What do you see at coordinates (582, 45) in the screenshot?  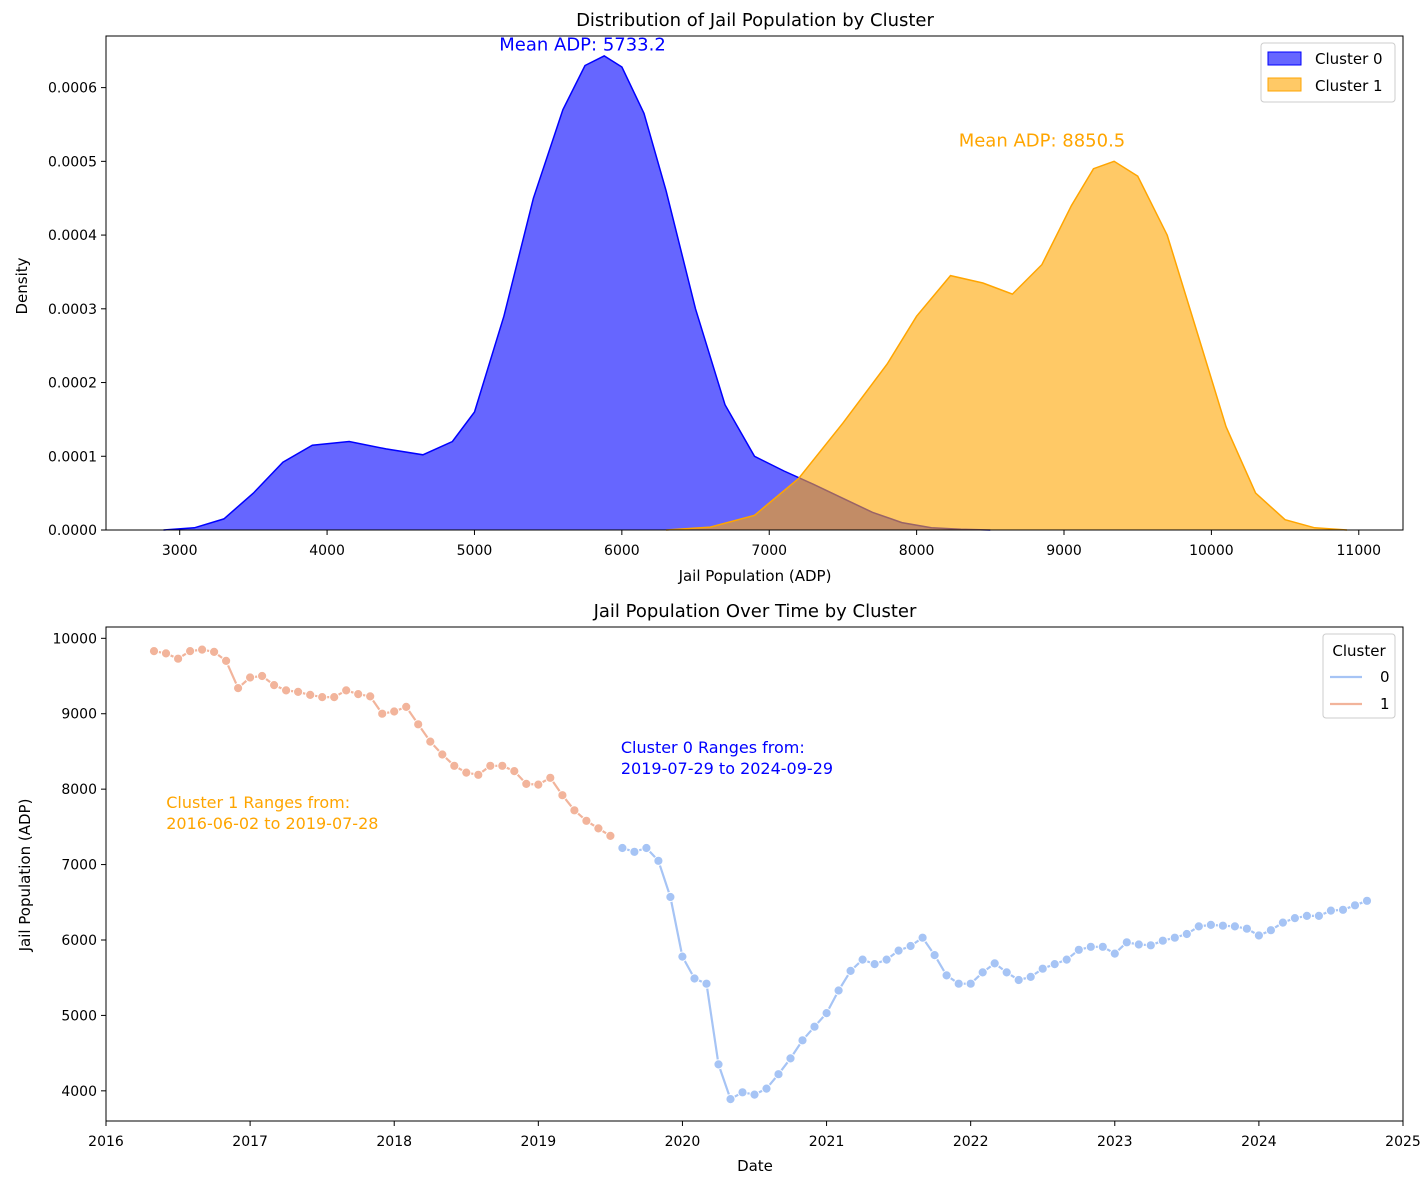 I see `kde-mean-annotation-0: Mean ADP: 5733.2` at bounding box center [582, 45].